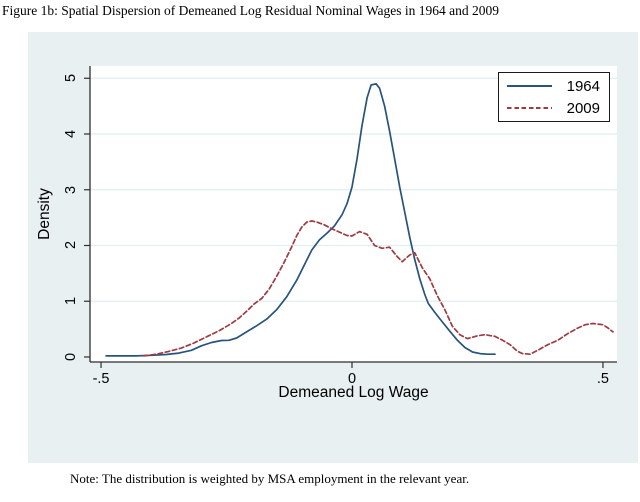  I want to click on legend-line-sample-1964, so click(529, 86).